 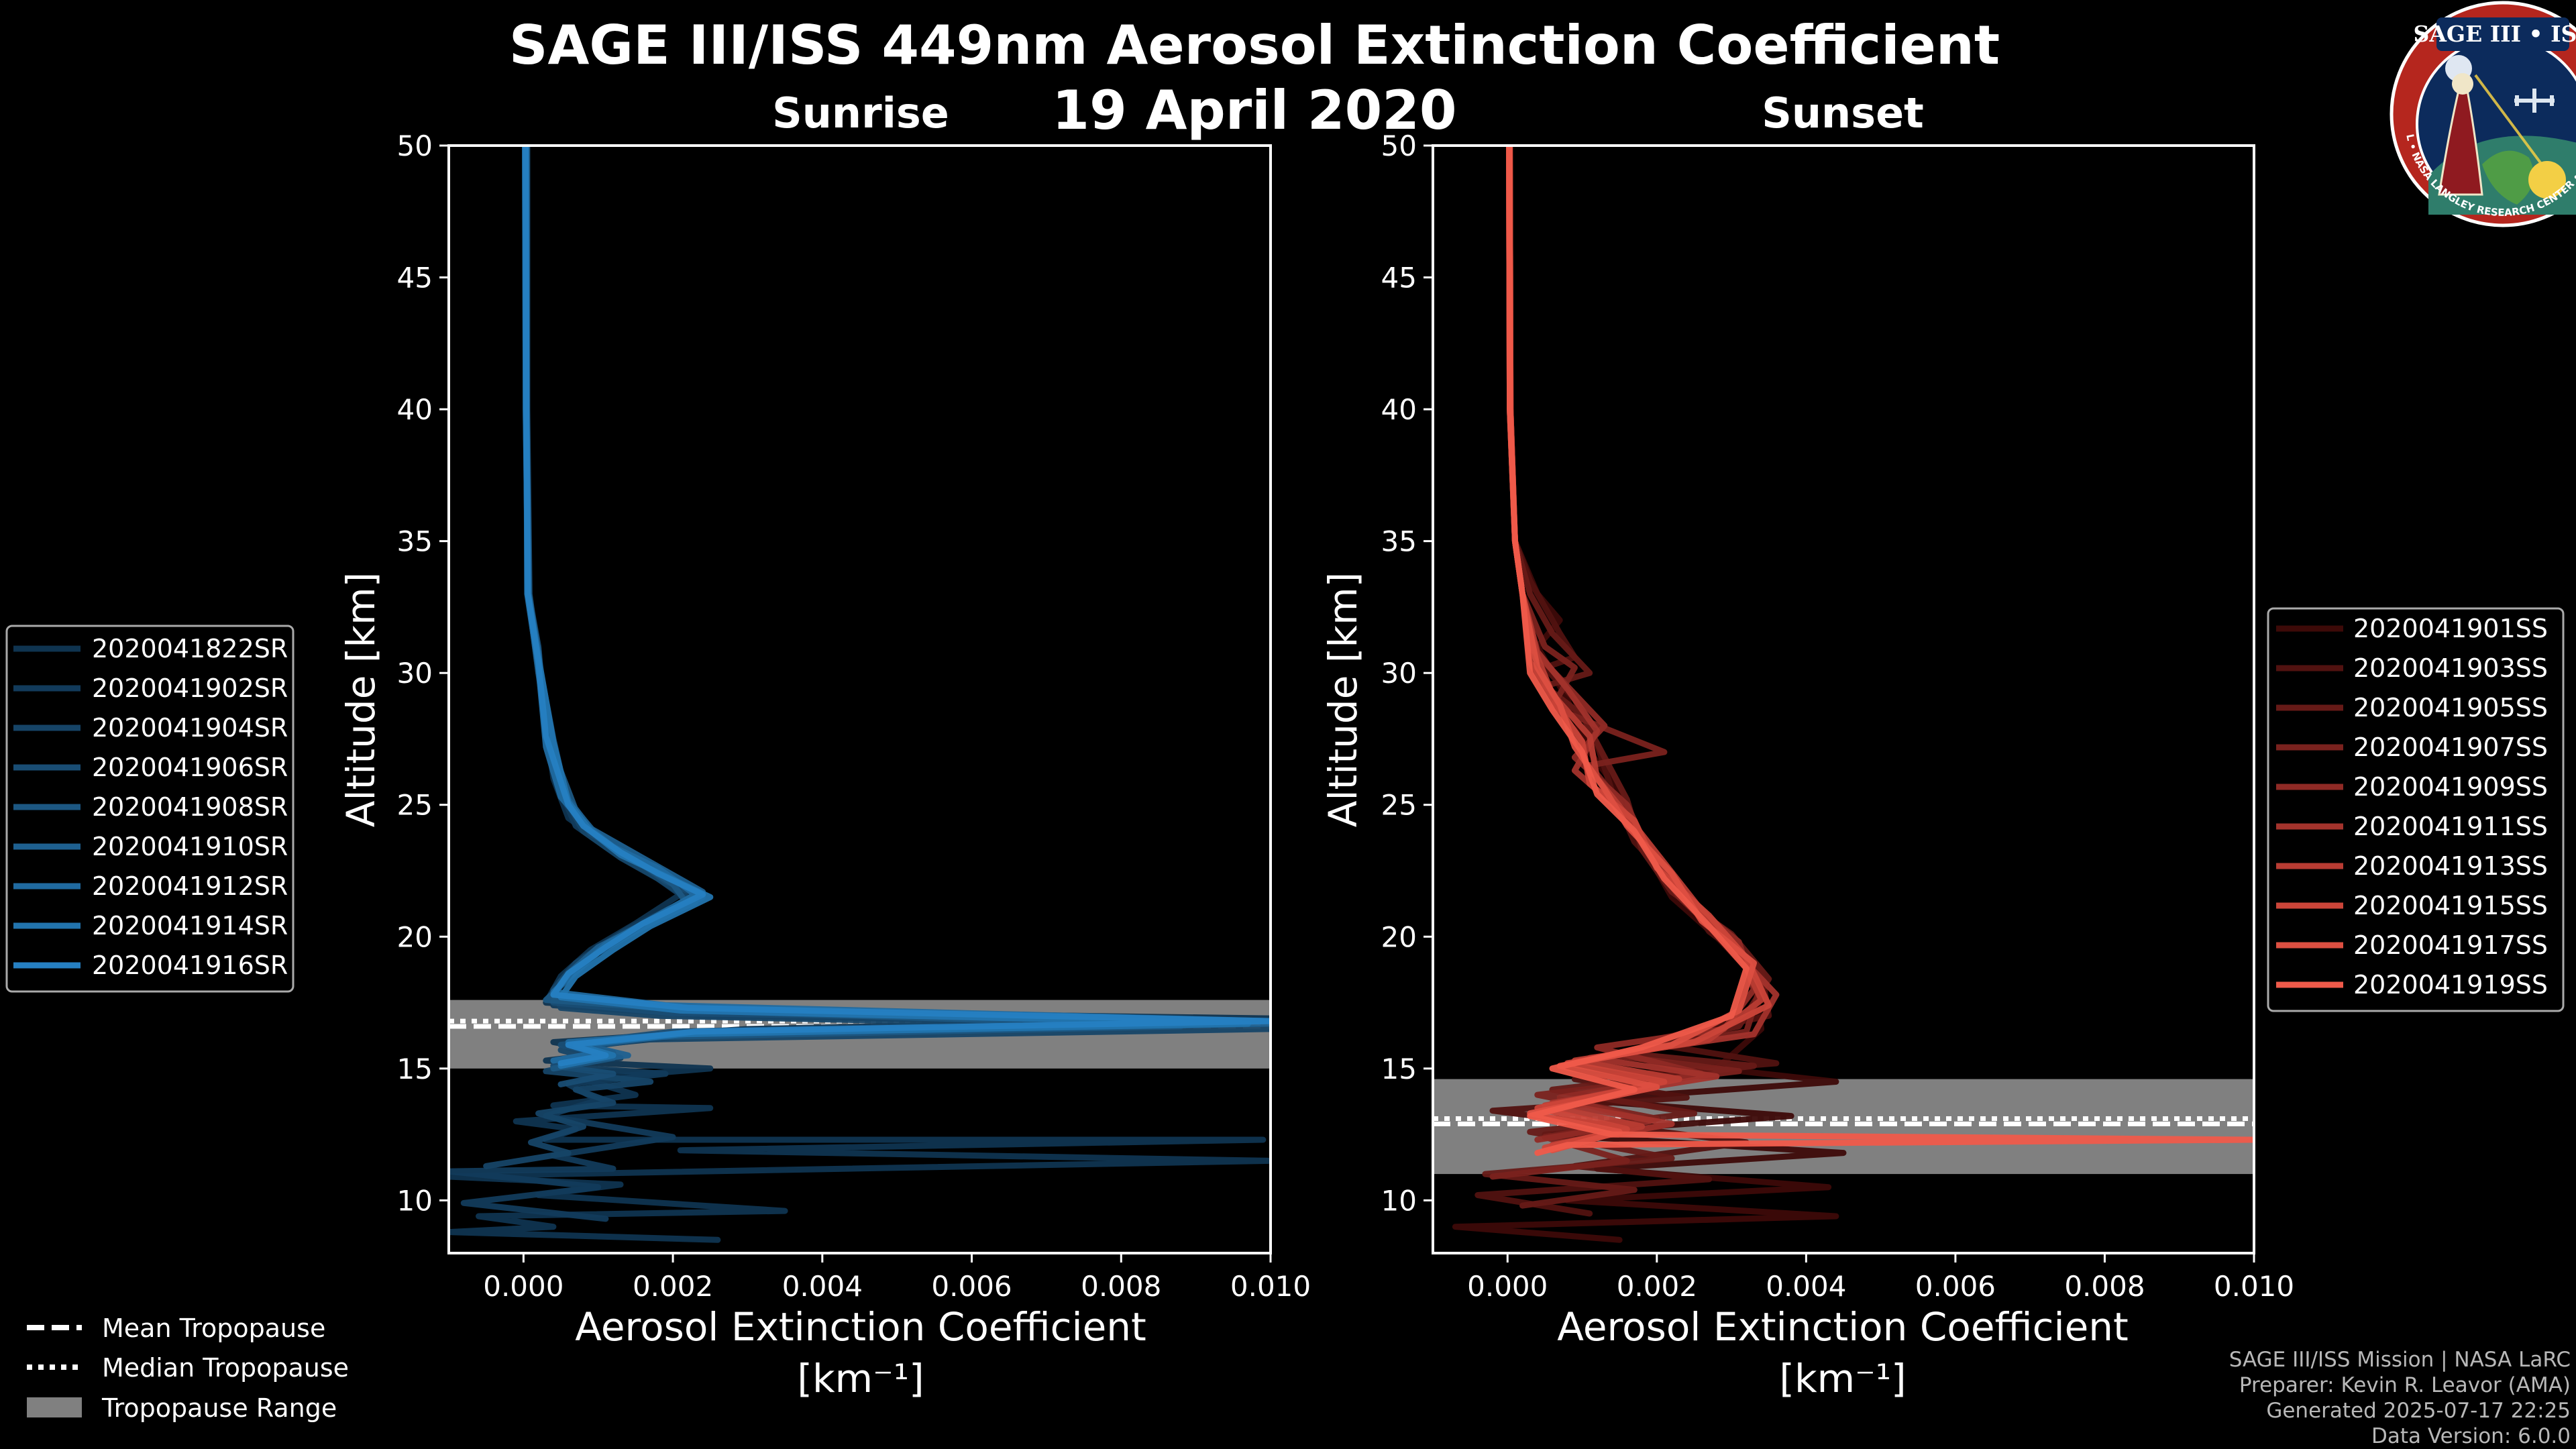 I want to click on sunset-legend-label-8: 2020041917SS, so click(x=2450, y=945).